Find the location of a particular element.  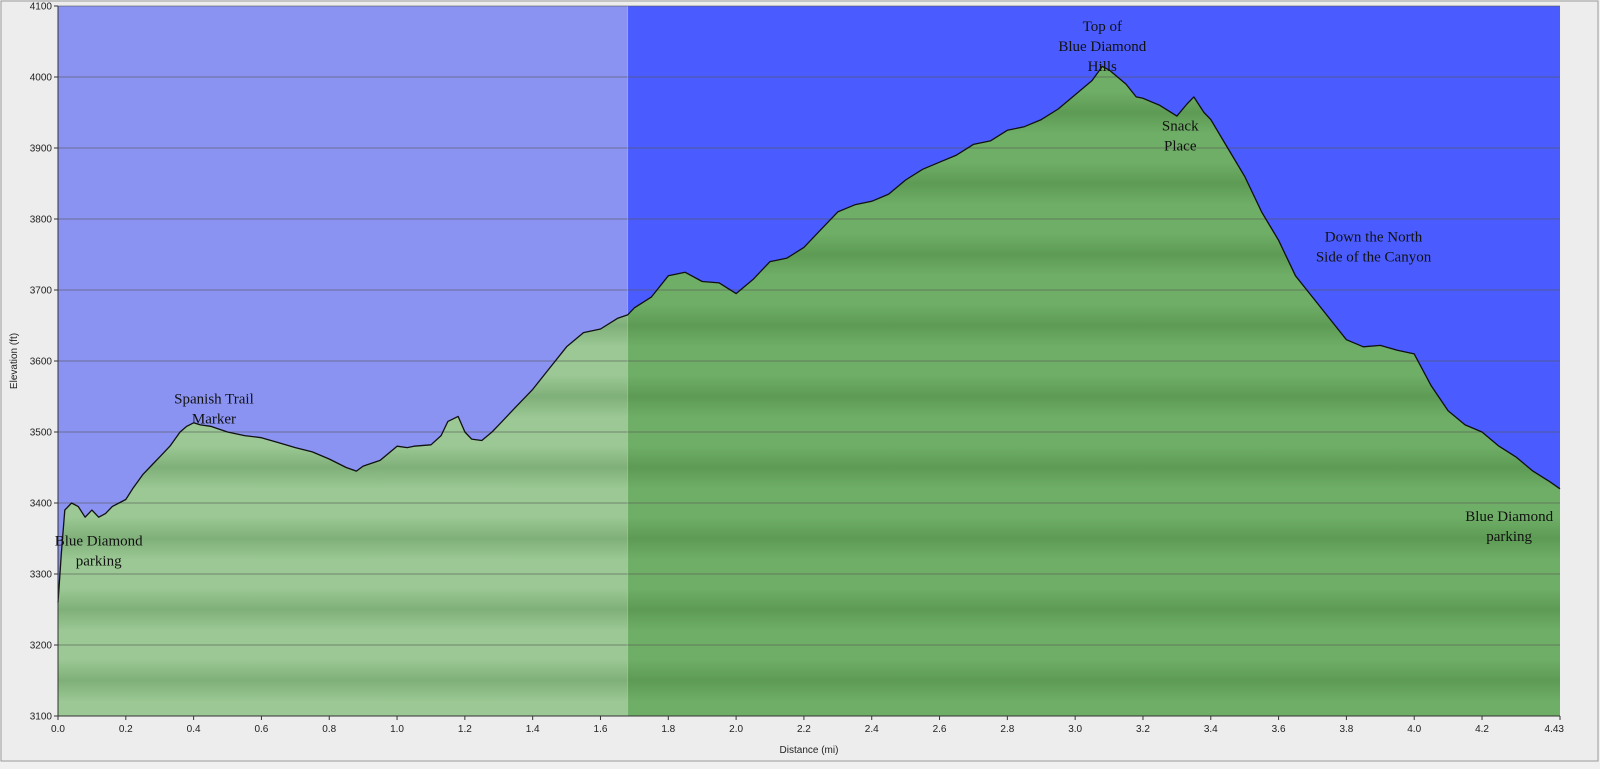

x-tick-label: 2.6 is located at coordinates (940, 729).